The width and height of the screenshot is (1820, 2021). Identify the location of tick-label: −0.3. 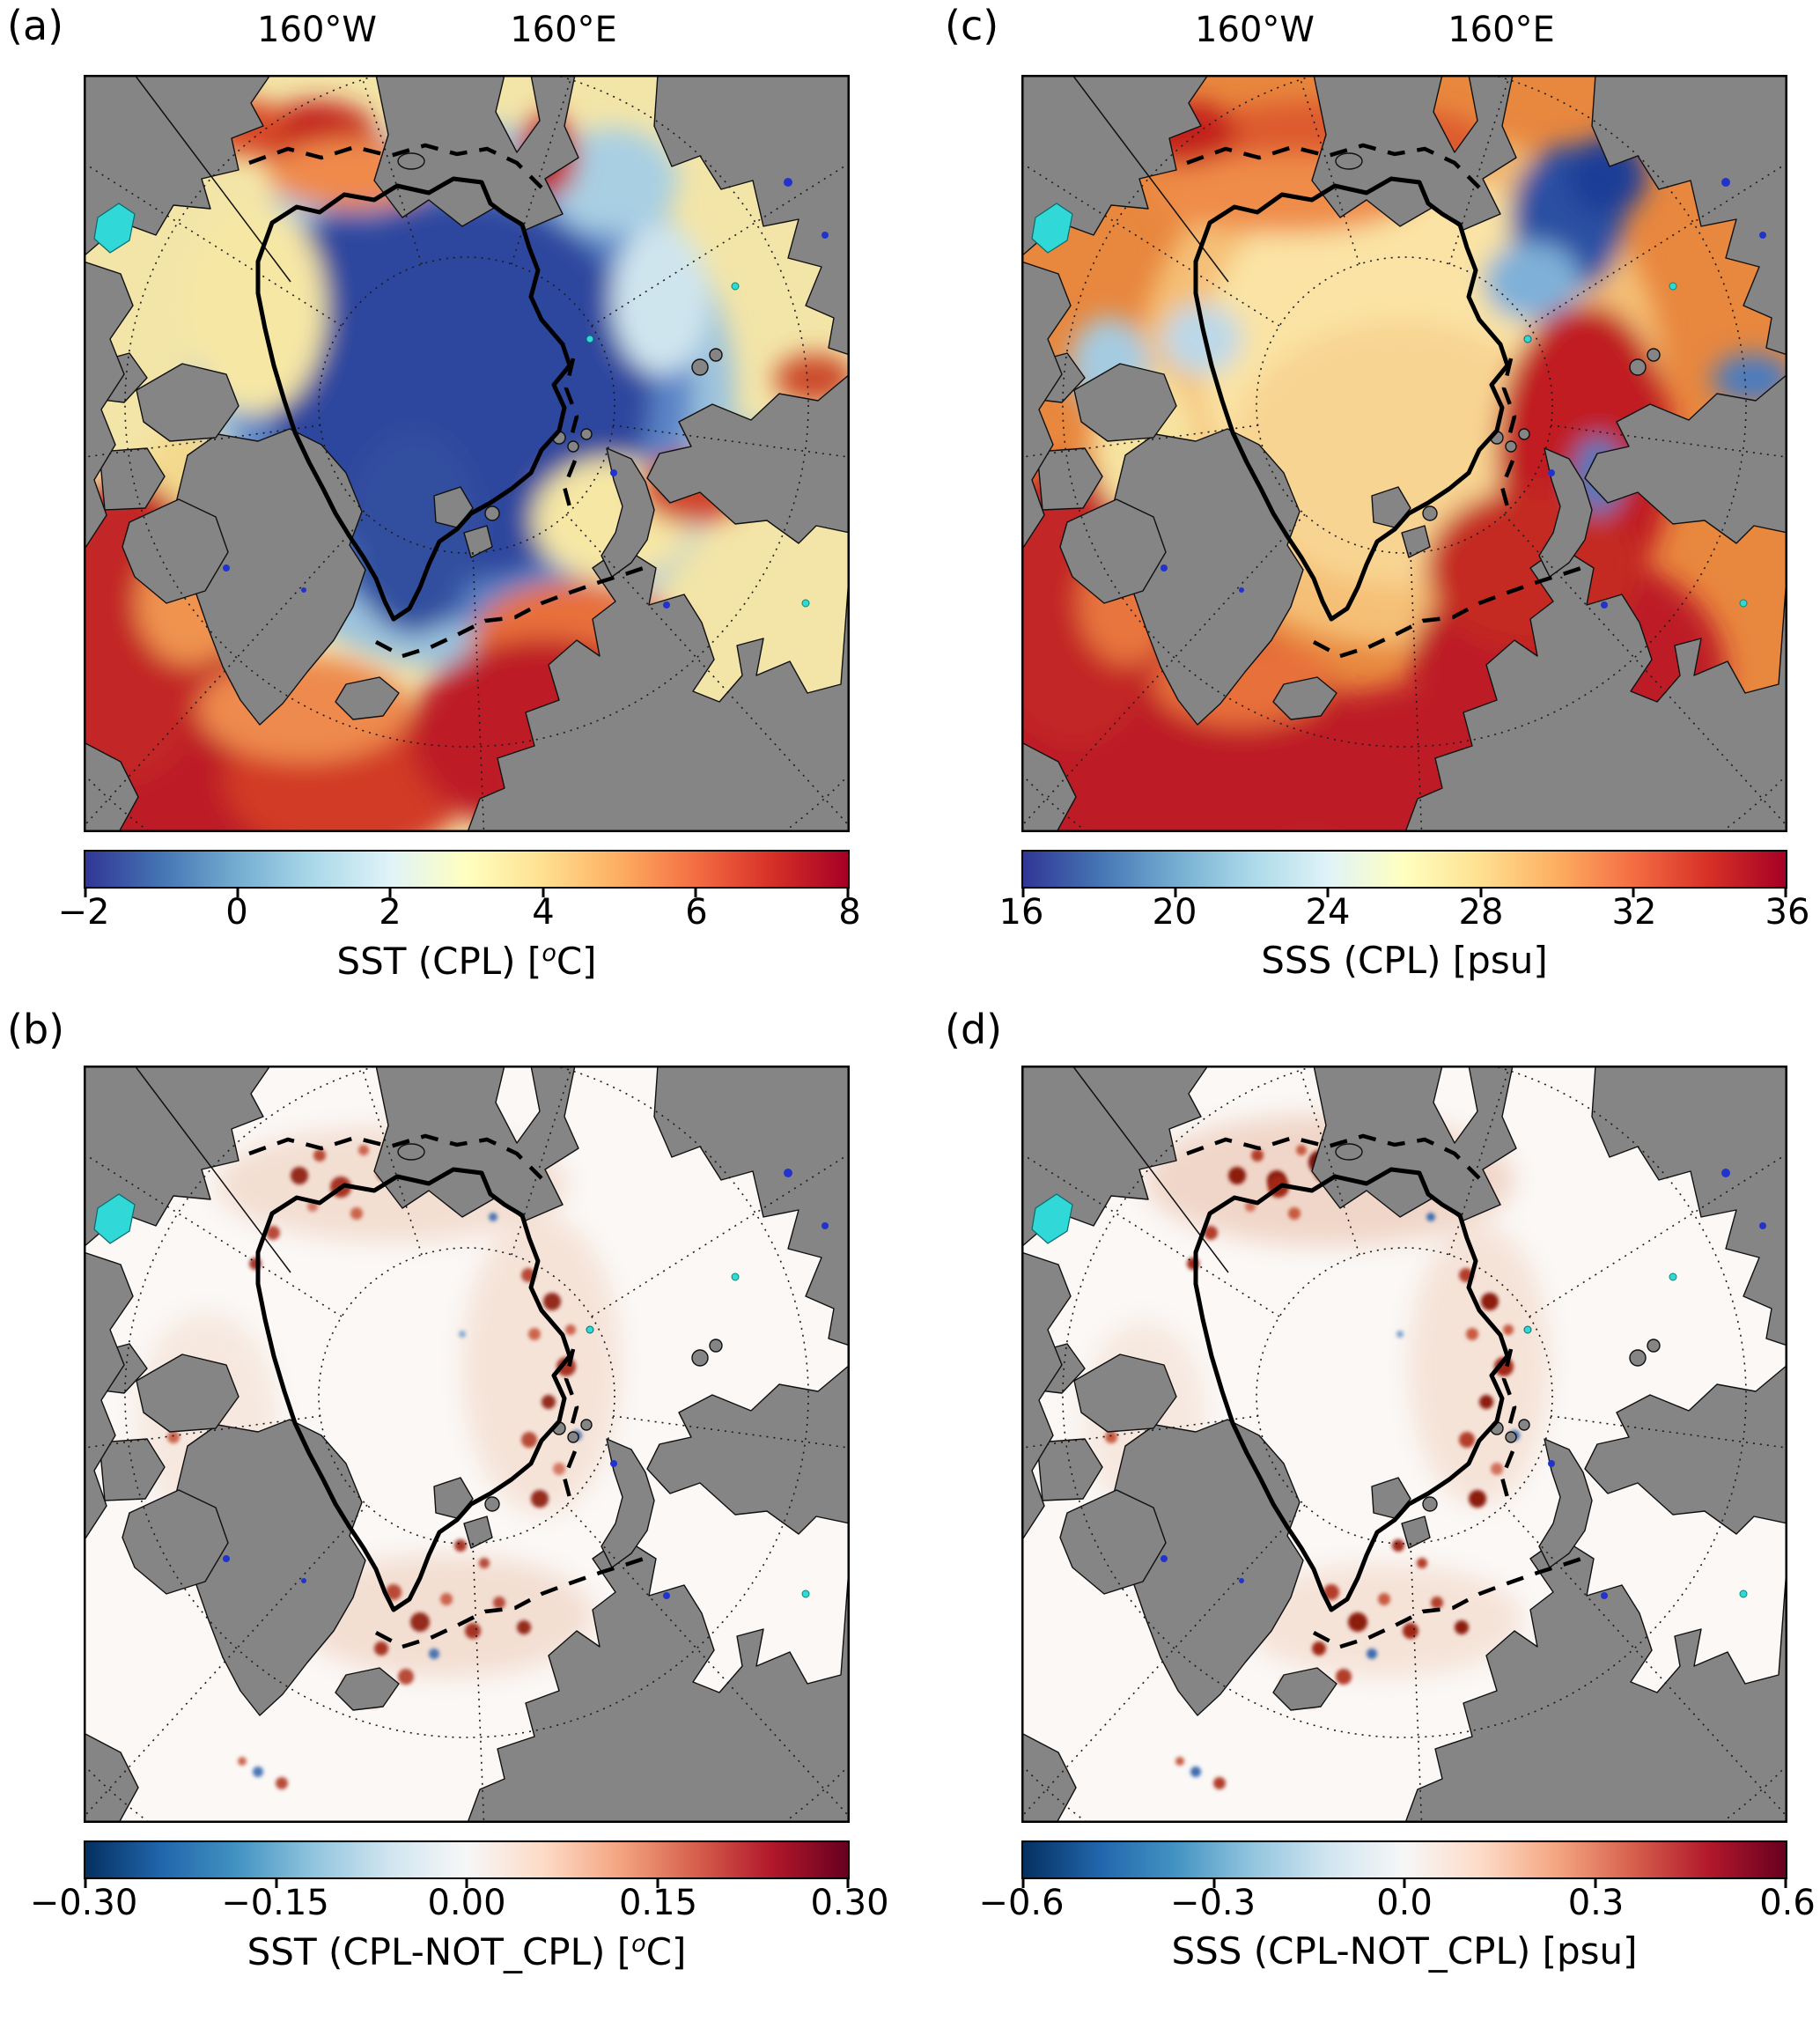
(1212, 1903).